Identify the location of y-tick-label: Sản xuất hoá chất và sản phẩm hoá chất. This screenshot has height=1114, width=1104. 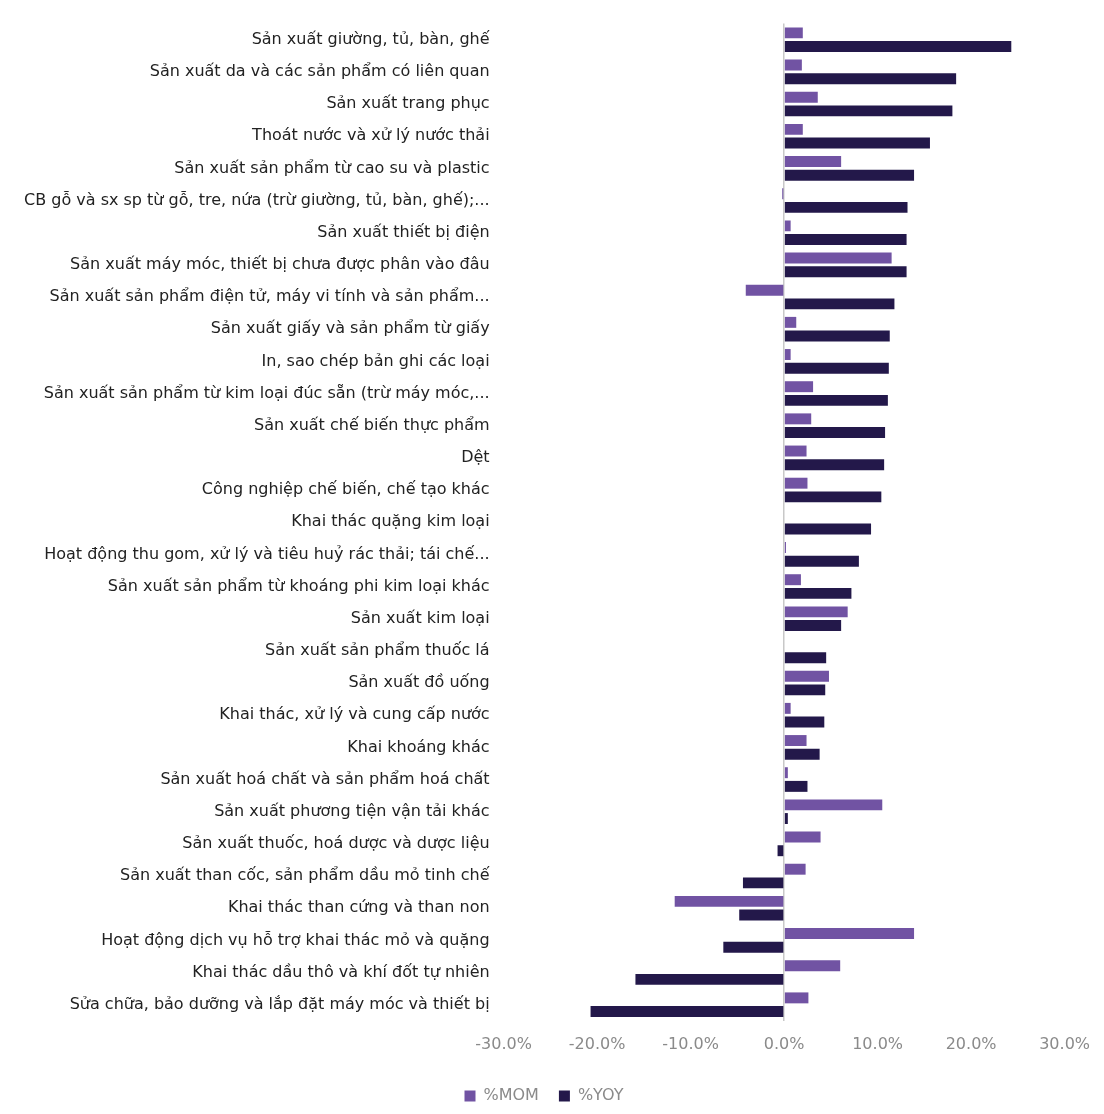
(325, 778).